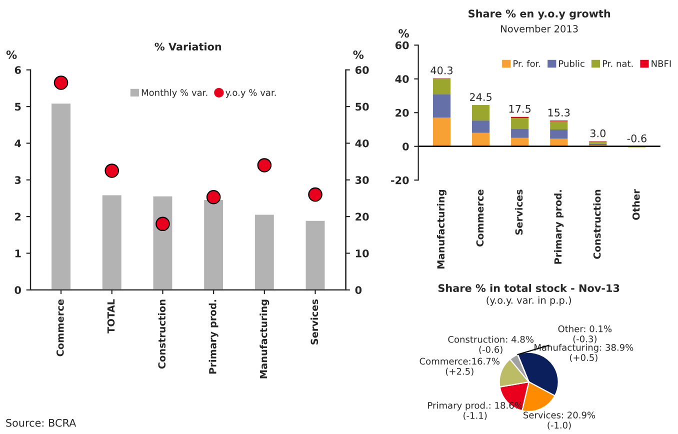  What do you see at coordinates (362, 253) in the screenshot?
I see `y2-tick-label: 10` at bounding box center [362, 253].